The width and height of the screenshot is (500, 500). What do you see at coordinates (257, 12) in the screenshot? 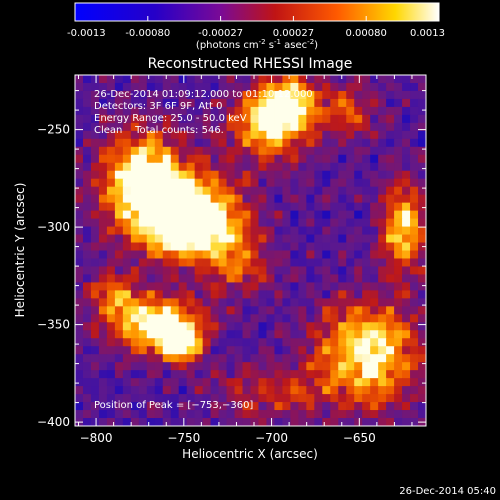
I see `colorbar-gradient` at bounding box center [257, 12].